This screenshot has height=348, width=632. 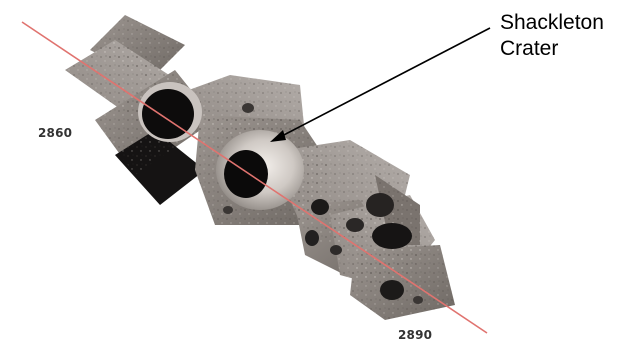 What do you see at coordinates (170, 112) in the screenshot?
I see `dark-crater-upper` at bounding box center [170, 112].